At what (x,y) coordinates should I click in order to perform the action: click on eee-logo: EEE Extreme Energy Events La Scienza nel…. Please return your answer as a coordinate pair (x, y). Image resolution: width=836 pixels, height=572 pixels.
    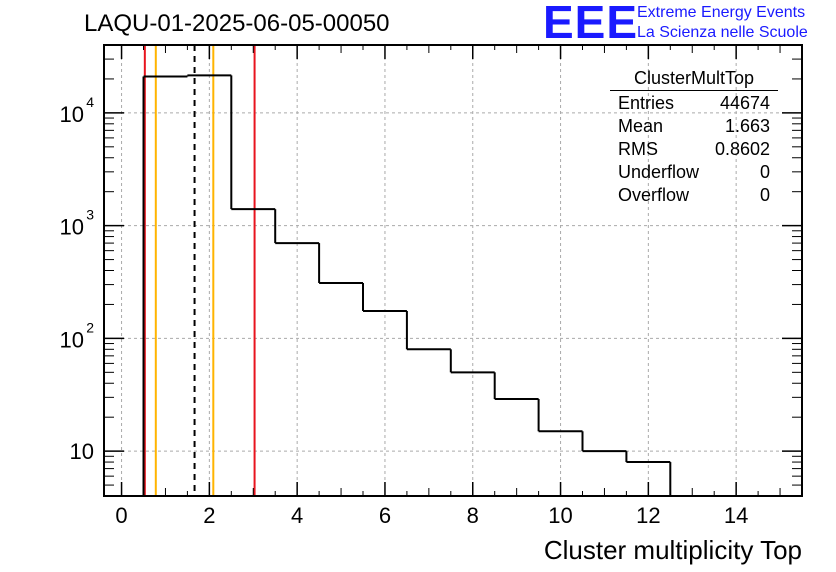
    Looking at the image, I should click on (688, 24).